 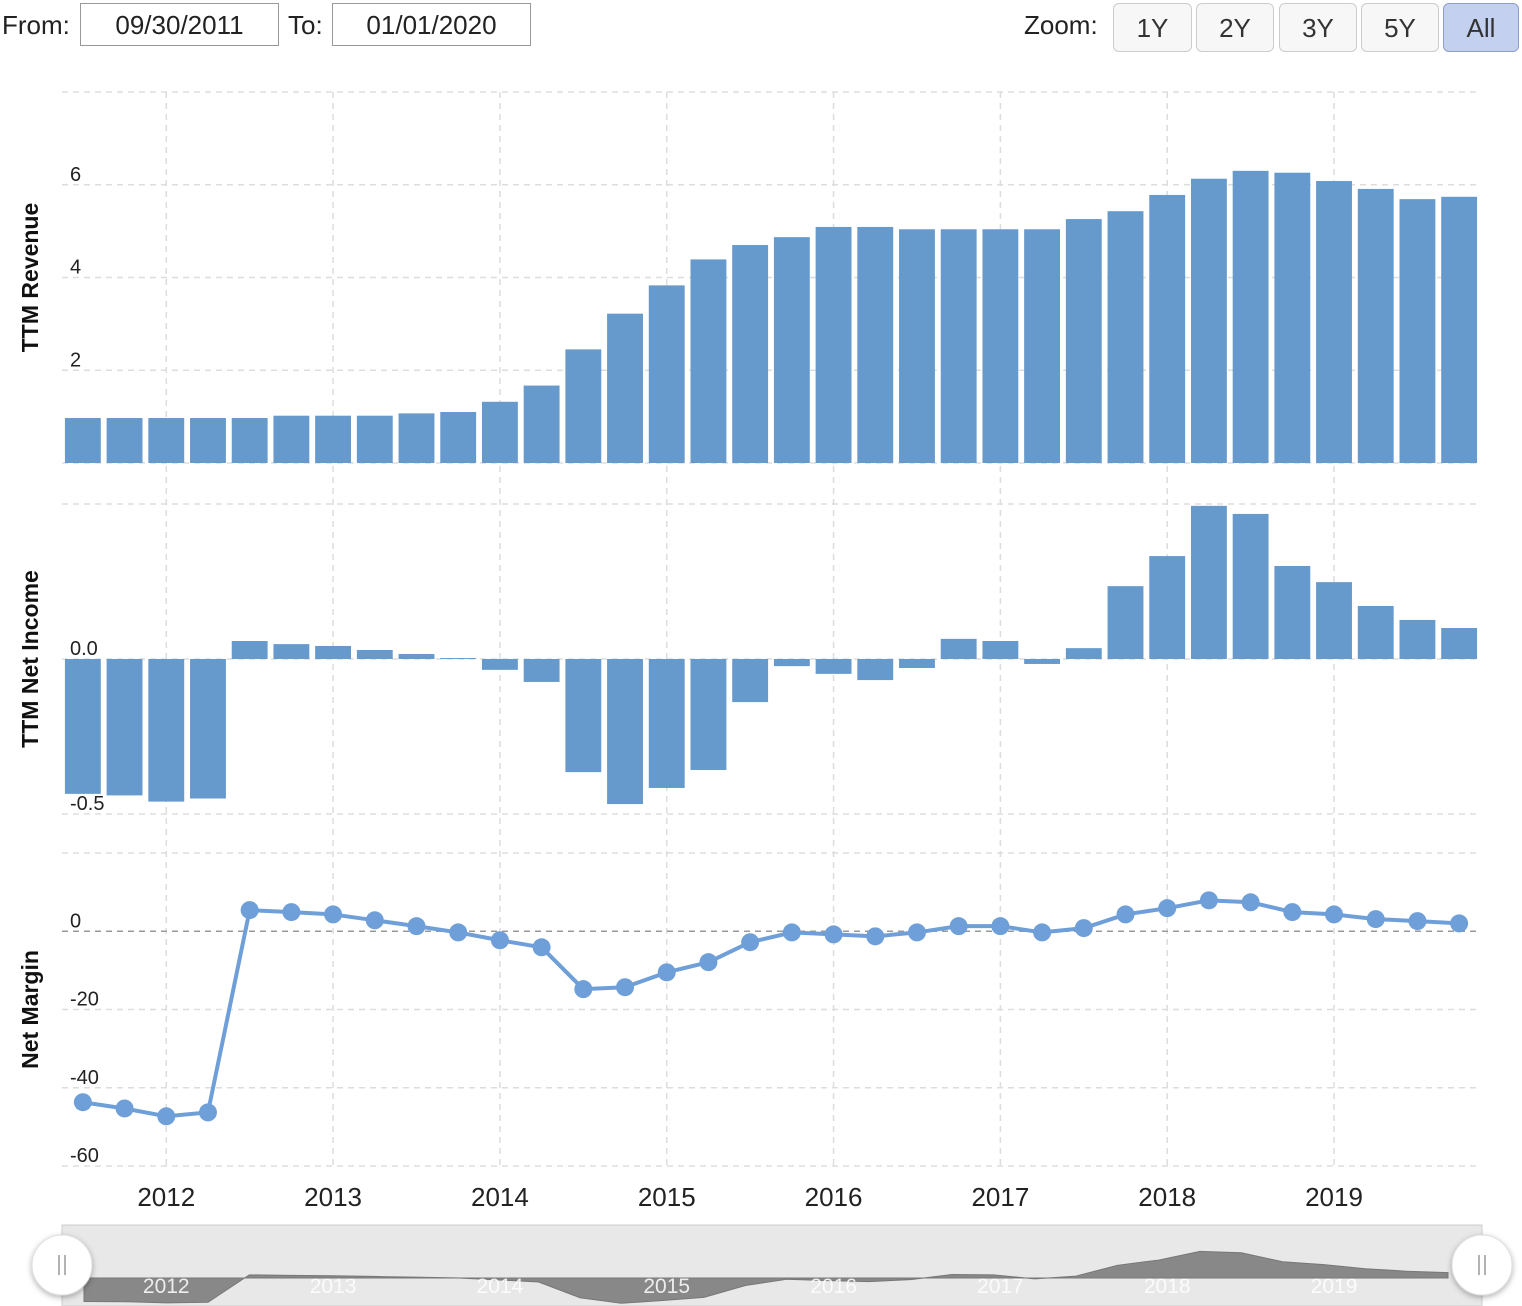 I want to click on zoom-button: 1Y, so click(x=1152, y=27).